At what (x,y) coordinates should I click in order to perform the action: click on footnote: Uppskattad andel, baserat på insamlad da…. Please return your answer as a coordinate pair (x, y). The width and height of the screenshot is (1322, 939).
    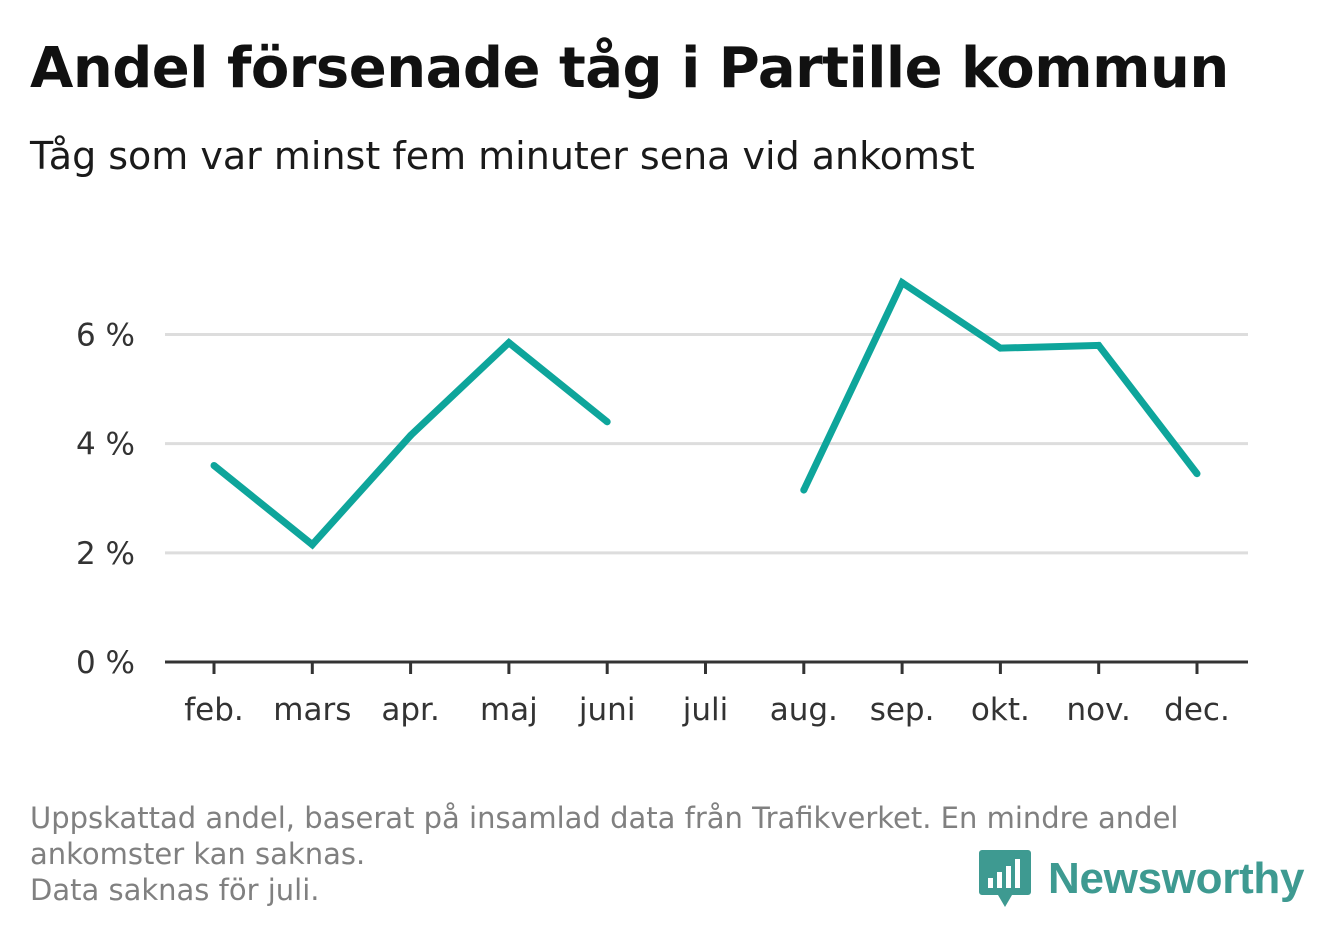
    Looking at the image, I should click on (655, 854).